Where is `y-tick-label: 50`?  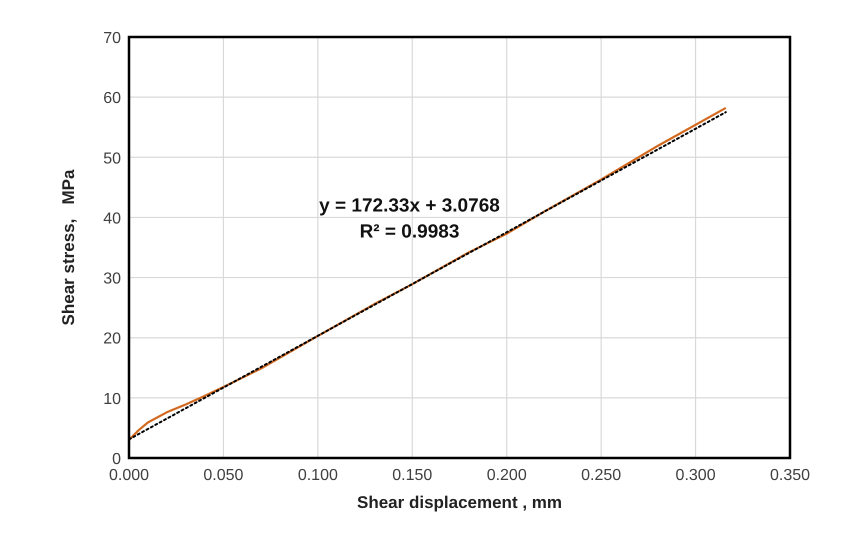 y-tick-label: 50 is located at coordinates (112, 159).